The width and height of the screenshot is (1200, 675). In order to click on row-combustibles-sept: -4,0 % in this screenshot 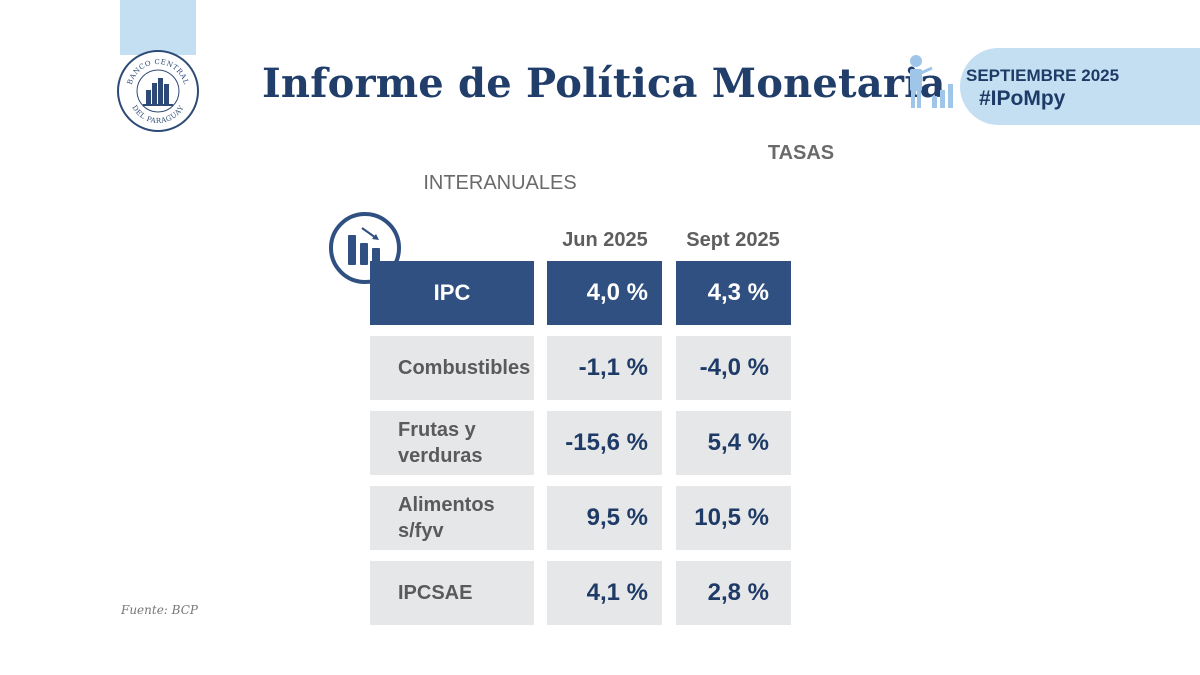, I will do `click(733, 368)`.